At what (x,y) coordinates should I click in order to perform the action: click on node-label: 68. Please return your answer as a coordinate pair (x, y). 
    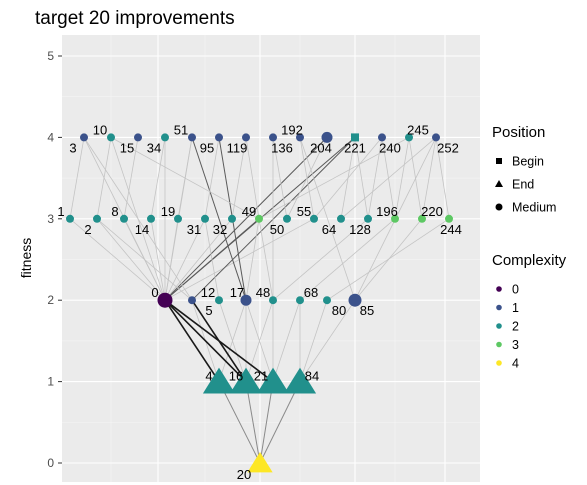
    Looking at the image, I should click on (311, 292).